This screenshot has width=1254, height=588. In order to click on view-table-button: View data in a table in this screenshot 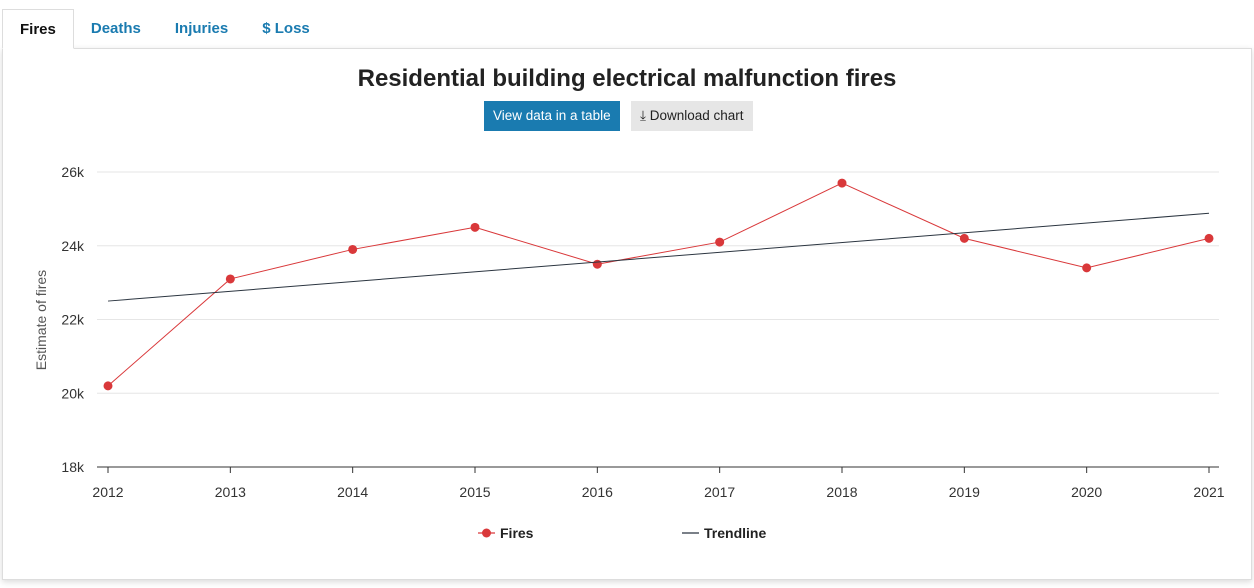, I will do `click(552, 116)`.